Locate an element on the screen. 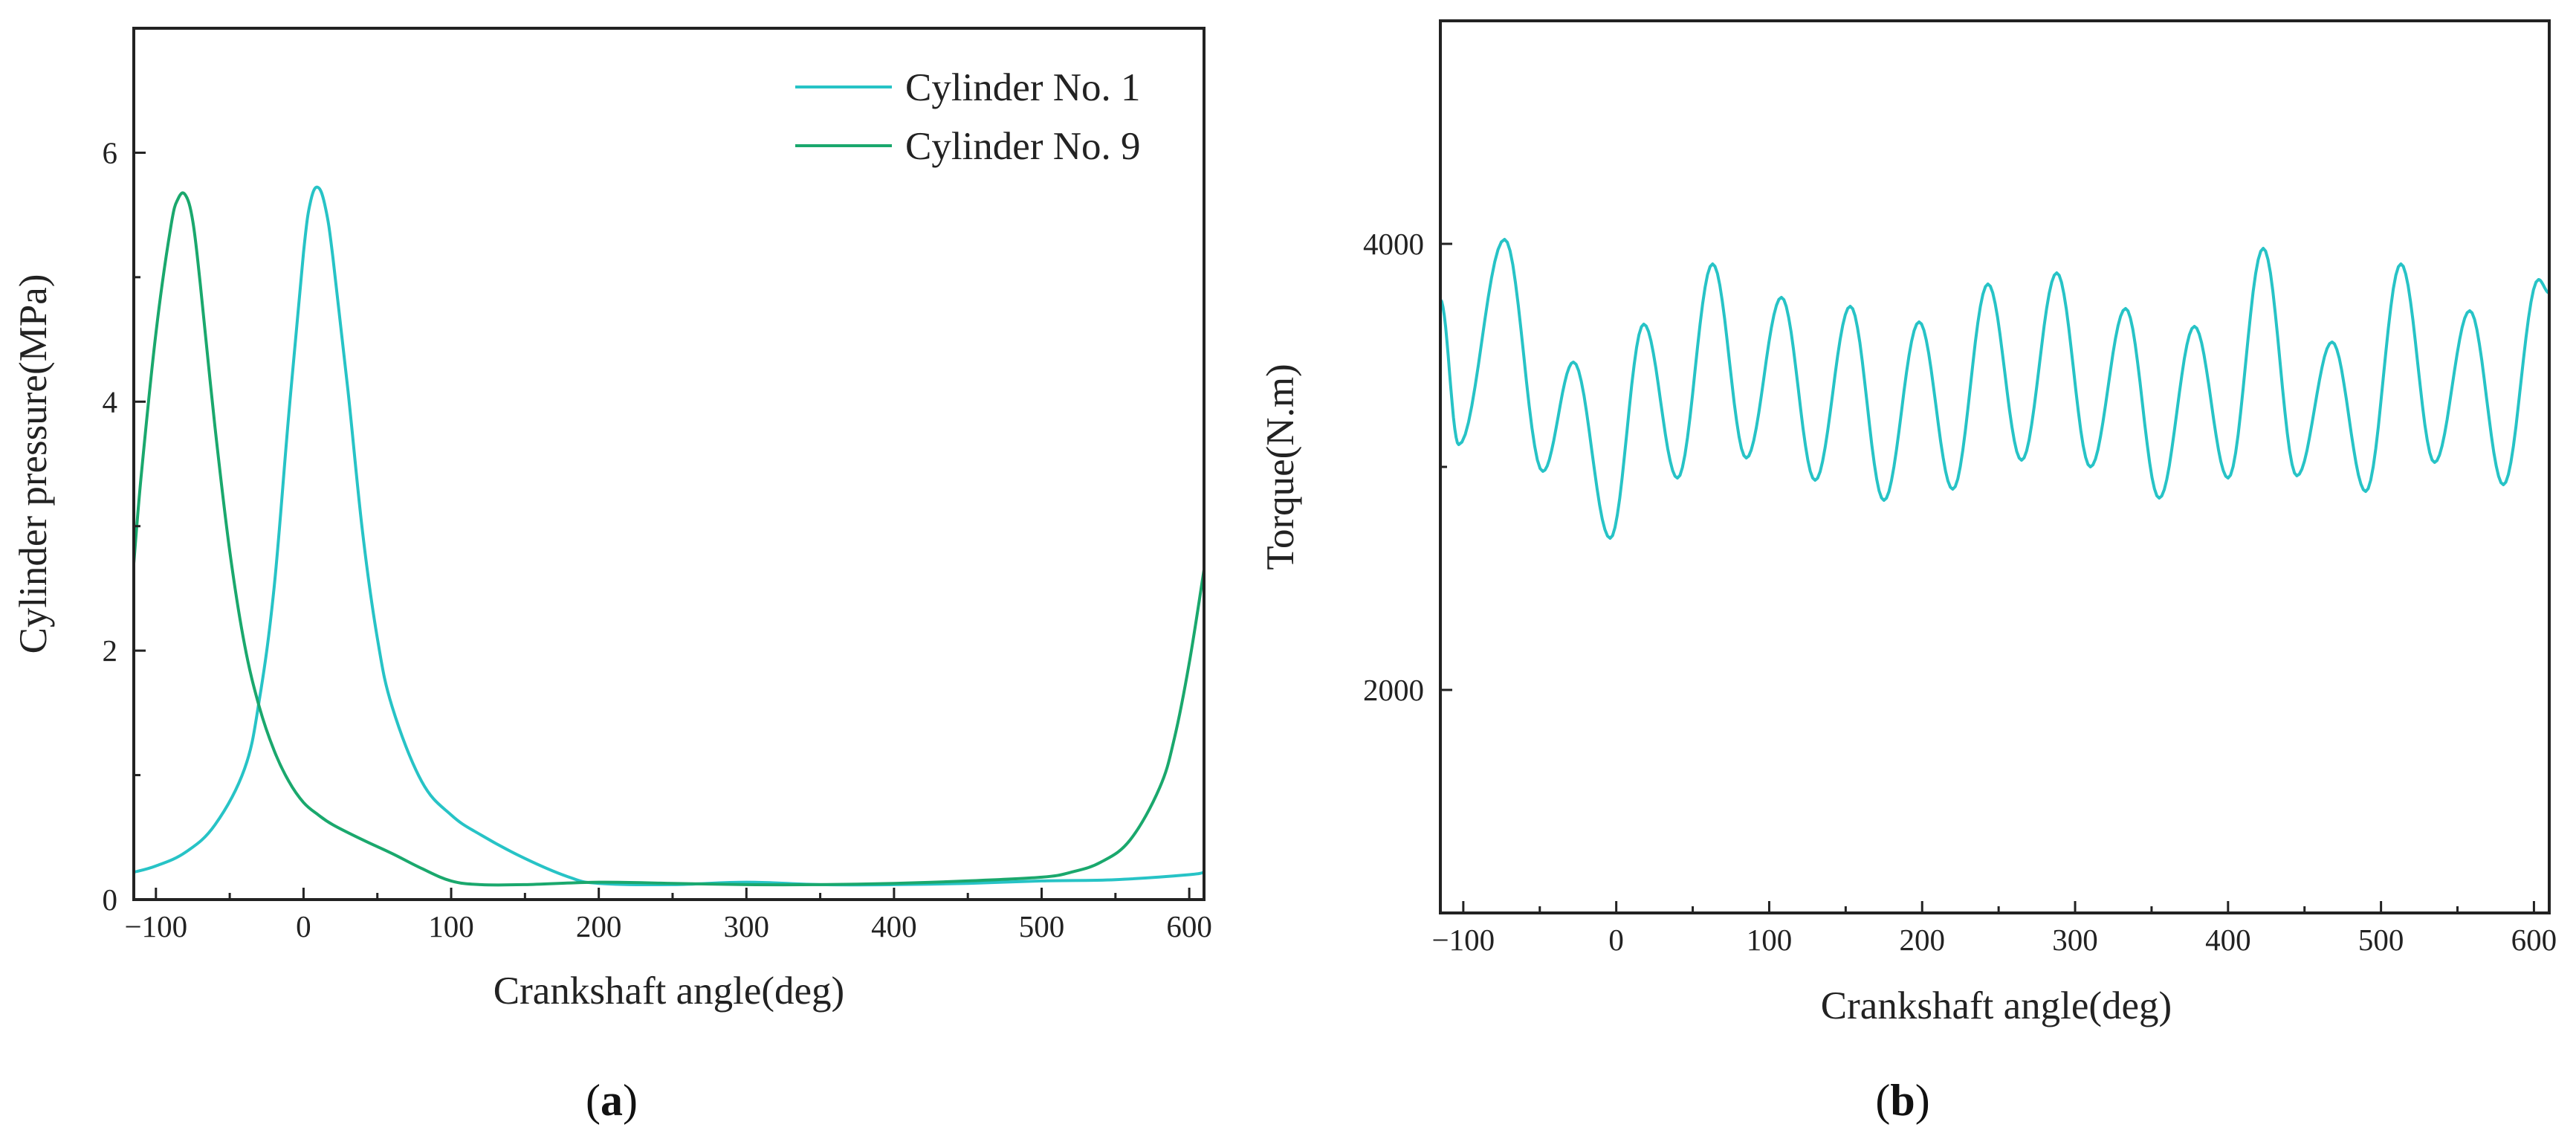 The image size is (2576, 1136). panel-b-series-group is located at coordinates (1994, 389).